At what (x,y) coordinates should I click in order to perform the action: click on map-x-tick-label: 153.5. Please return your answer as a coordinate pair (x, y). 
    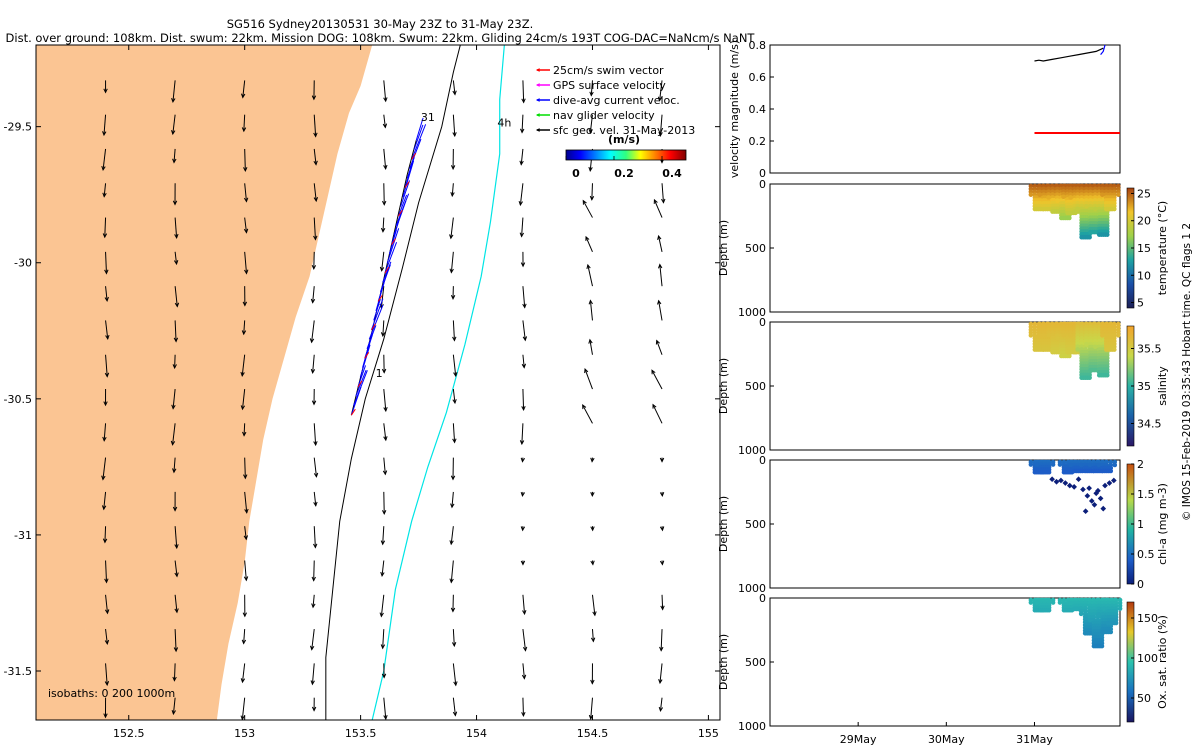
    Looking at the image, I should click on (361, 733).